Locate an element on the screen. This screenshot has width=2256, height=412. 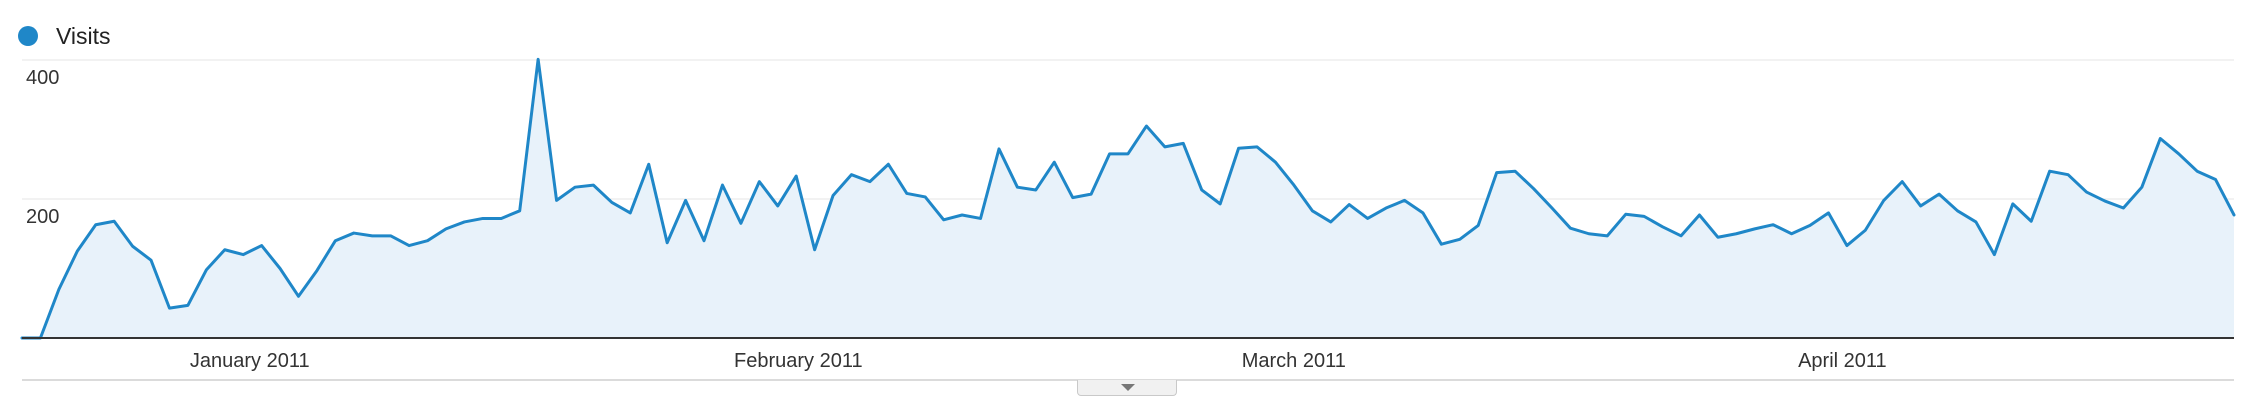
axis-layer is located at coordinates (1128, 359).